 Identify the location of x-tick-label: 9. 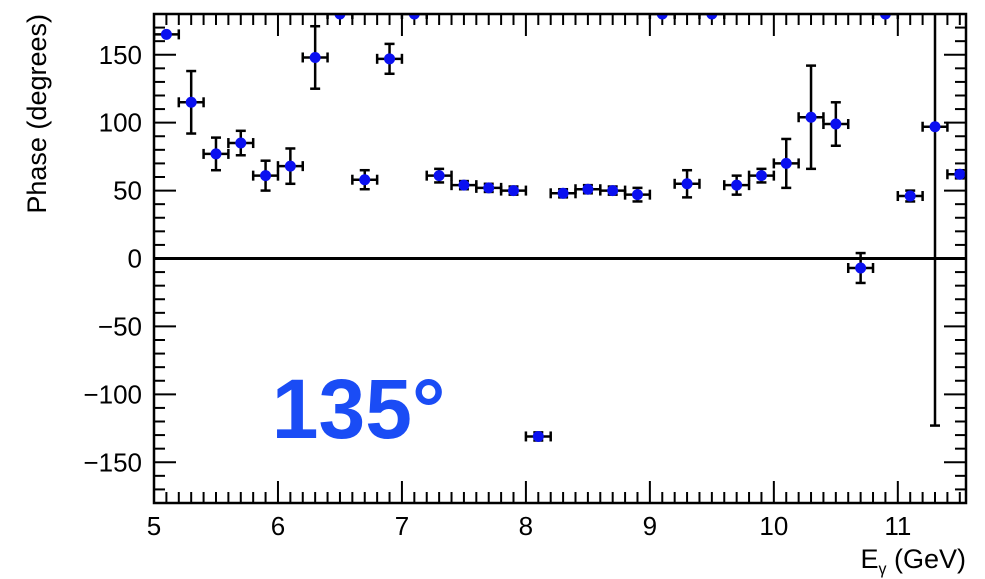
(650, 526).